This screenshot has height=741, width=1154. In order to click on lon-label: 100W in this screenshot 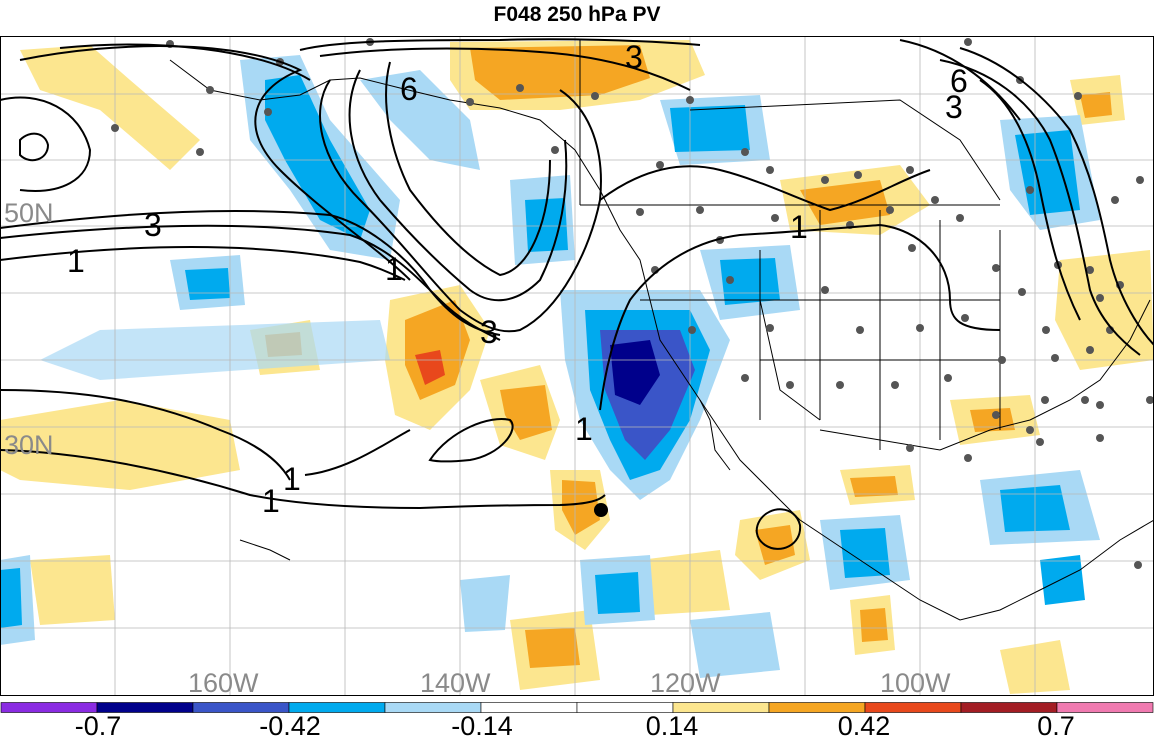, I will do `click(915, 682)`.